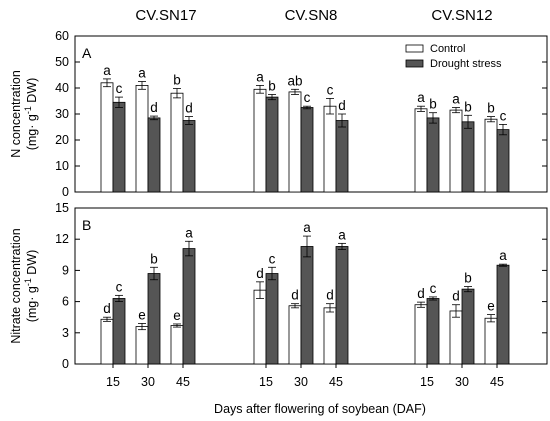 This screenshot has width=550, height=421. Describe the element at coordinates (86, 225) in the screenshot. I see `panel-letter-b: B` at that location.